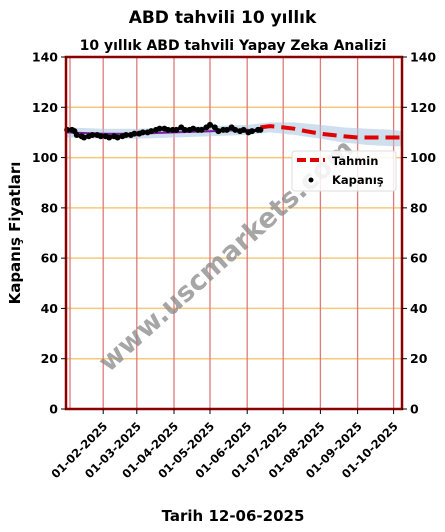 Image resolution: width=445 pixels, height=532 pixels. What do you see at coordinates (50, 258) in the screenshot?
I see `y-tick-label-left: 60` at bounding box center [50, 258].